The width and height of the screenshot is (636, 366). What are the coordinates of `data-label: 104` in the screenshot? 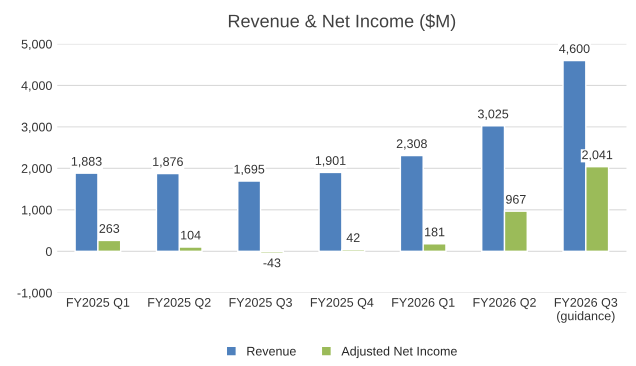 It's located at (191, 235).